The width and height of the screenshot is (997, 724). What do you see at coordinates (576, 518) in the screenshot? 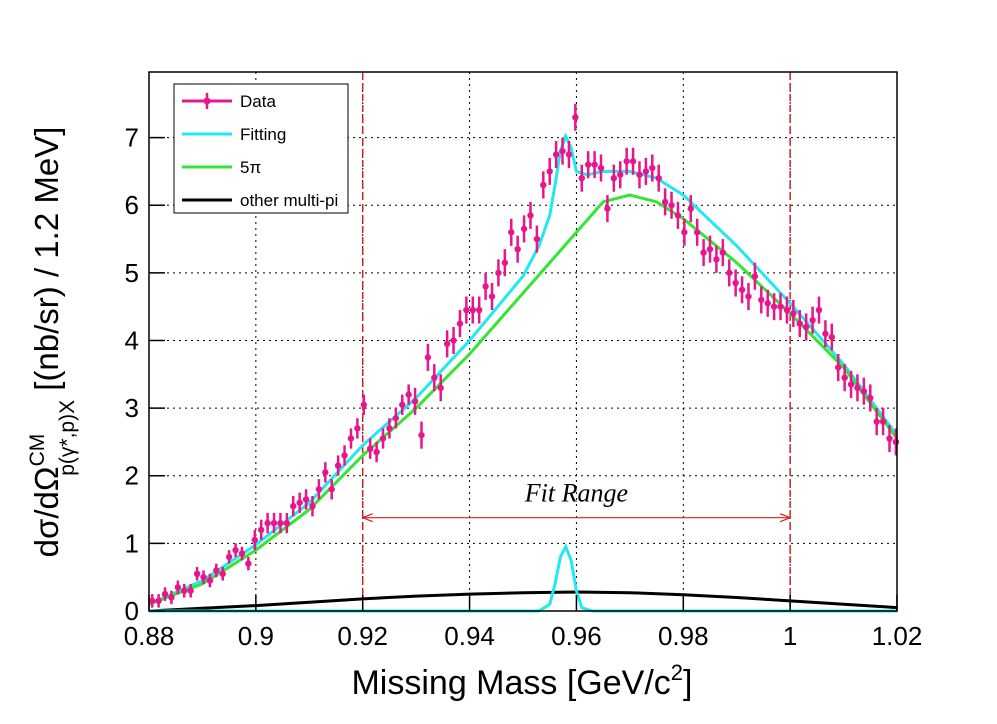
I see `arrow-head` at bounding box center [576, 518].